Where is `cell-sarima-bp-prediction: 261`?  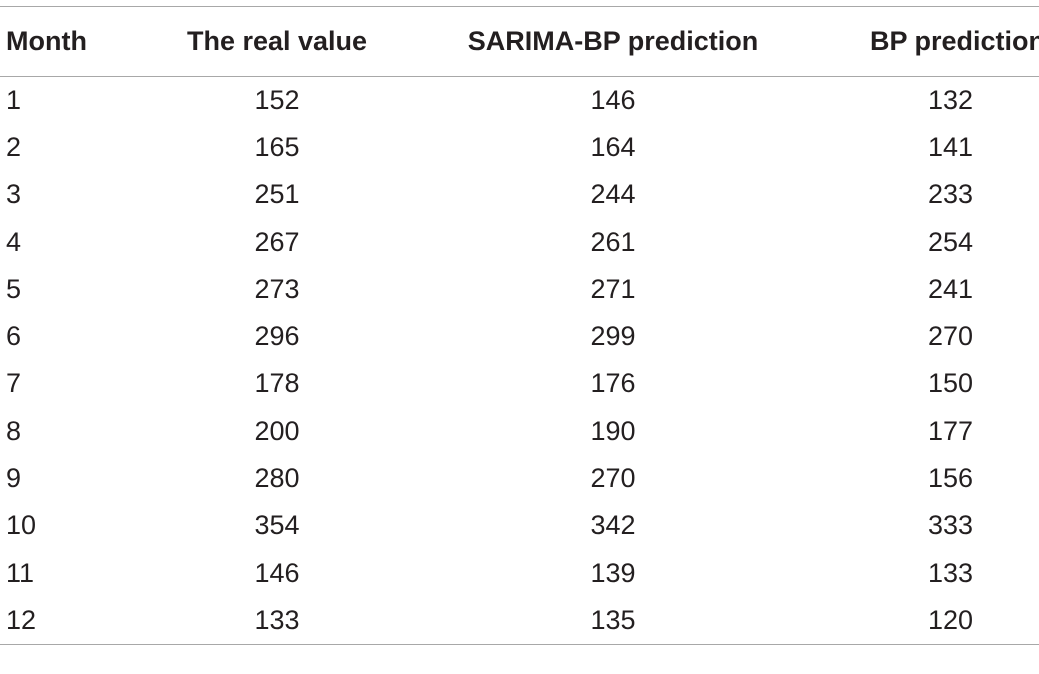 cell-sarima-bp-prediction: 261 is located at coordinates (613, 241).